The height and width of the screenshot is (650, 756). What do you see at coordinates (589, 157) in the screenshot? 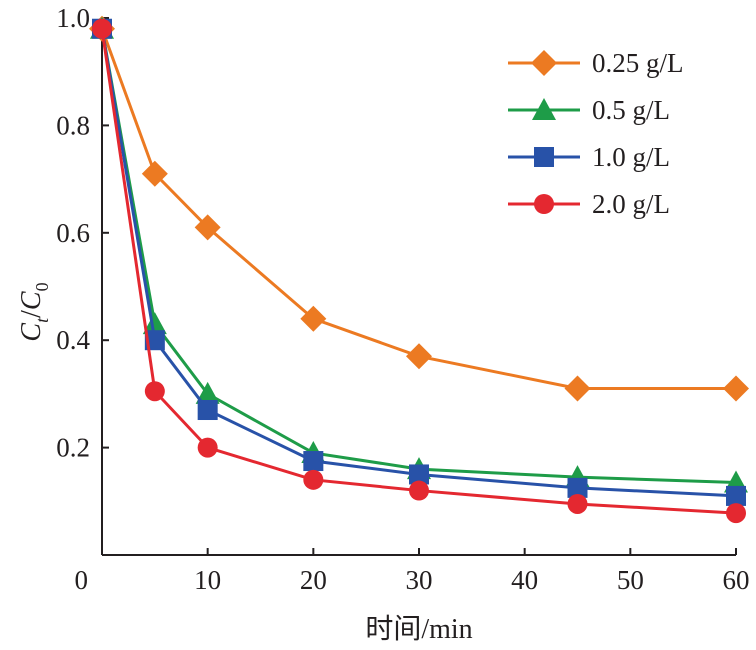
I see `legend-item: 1.0 g/L` at bounding box center [589, 157].